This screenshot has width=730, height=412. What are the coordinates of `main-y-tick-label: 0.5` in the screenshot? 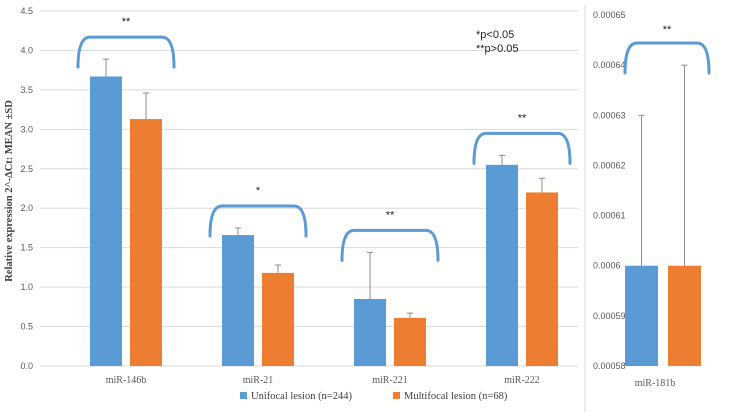 It's located at (26, 327).